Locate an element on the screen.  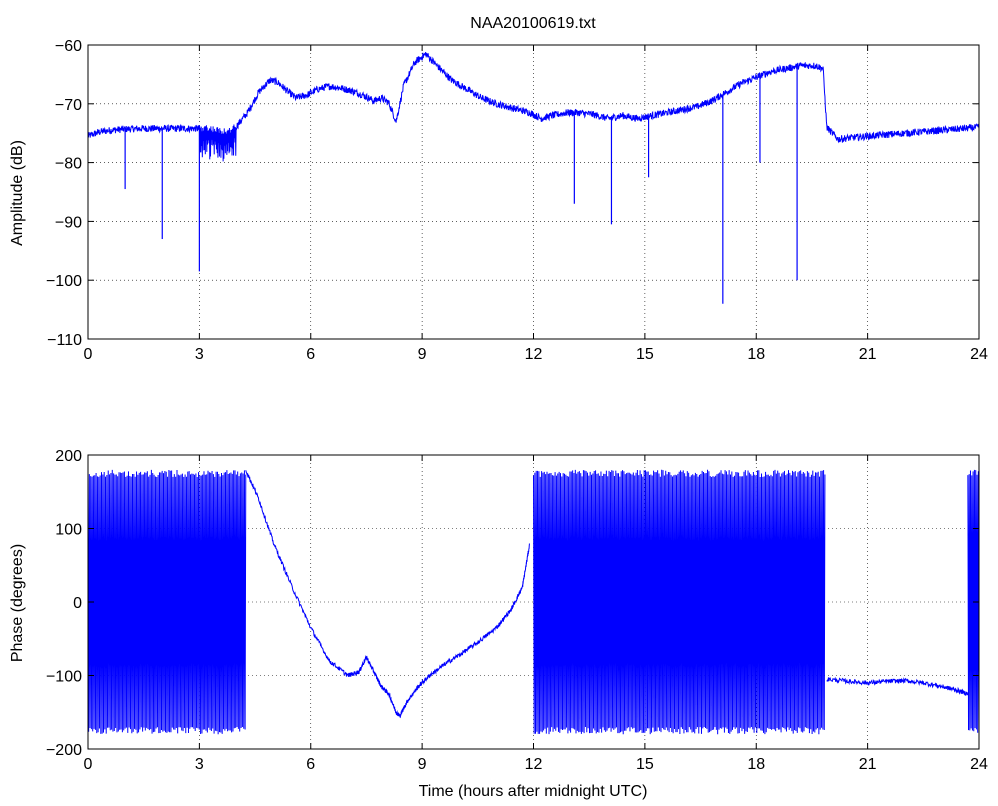
y-tick-label: 0 is located at coordinates (77, 603).